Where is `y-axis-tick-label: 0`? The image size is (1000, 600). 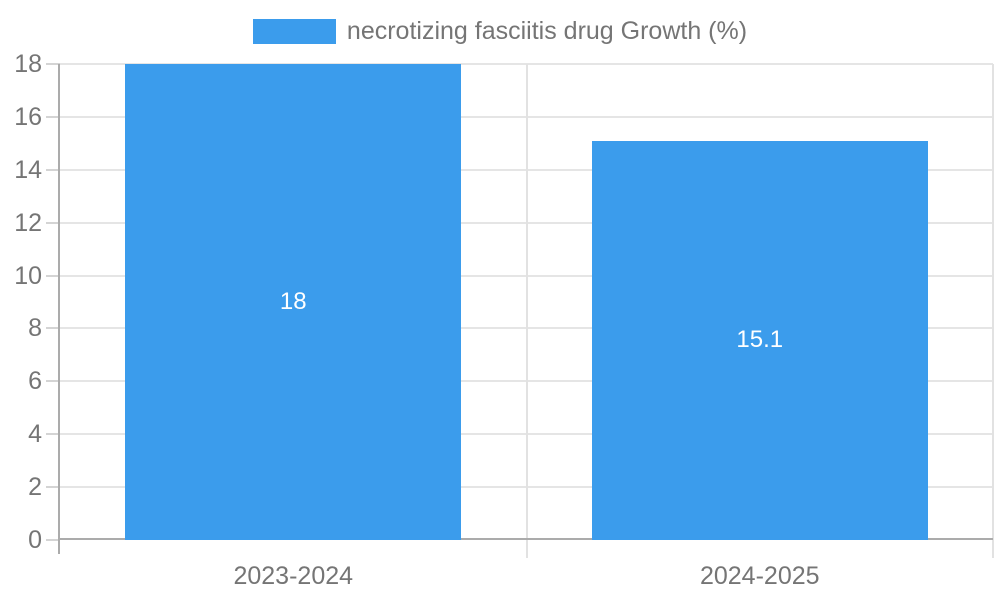 y-axis-tick-label: 0 is located at coordinates (35, 540).